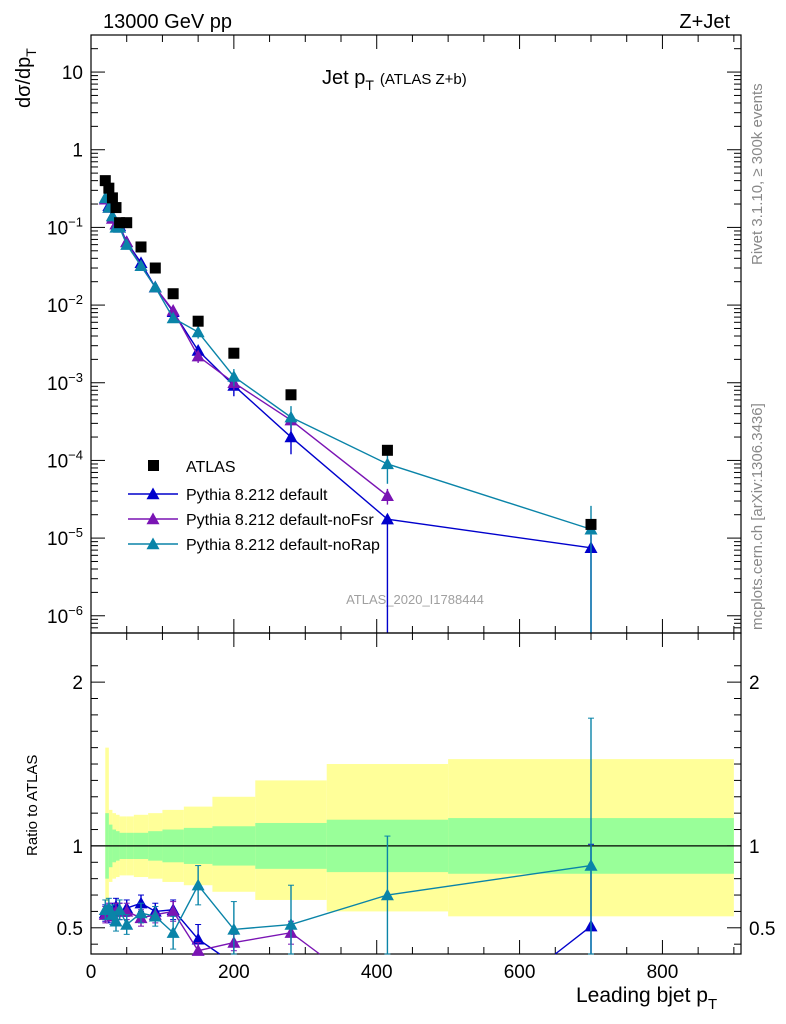  What do you see at coordinates (77, 683) in the screenshot?
I see `ratio-y-tick-label: 2` at bounding box center [77, 683].